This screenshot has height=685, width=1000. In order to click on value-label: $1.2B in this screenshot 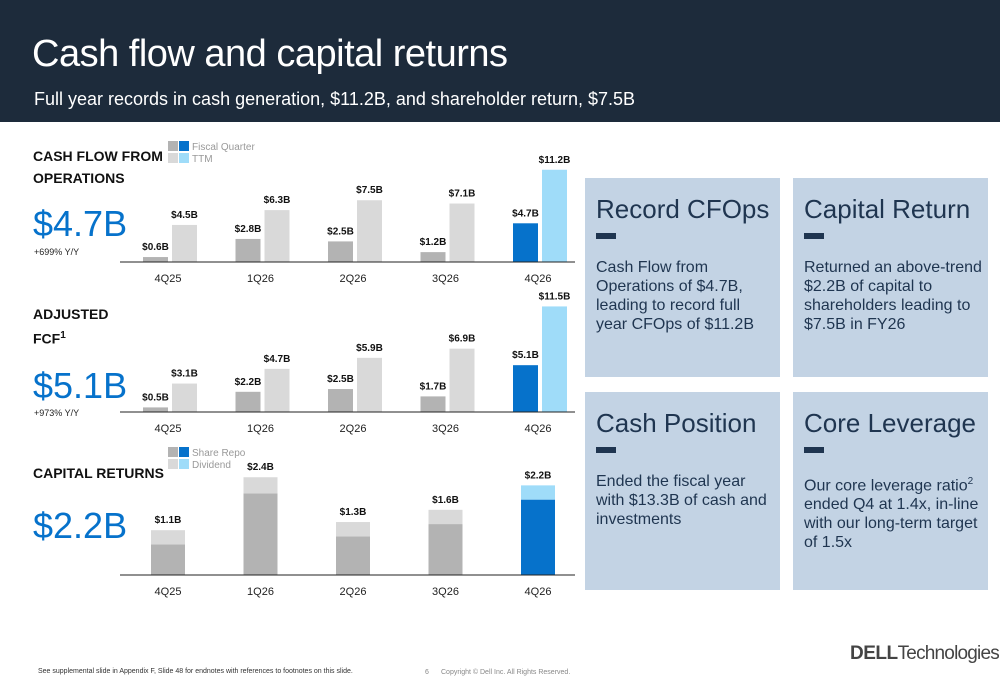, I will do `click(433, 242)`.